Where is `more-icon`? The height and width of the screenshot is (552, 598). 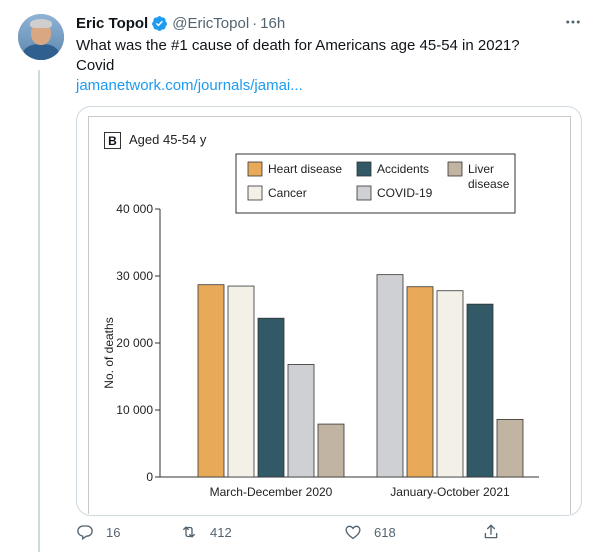
more-icon is located at coordinates (573, 22).